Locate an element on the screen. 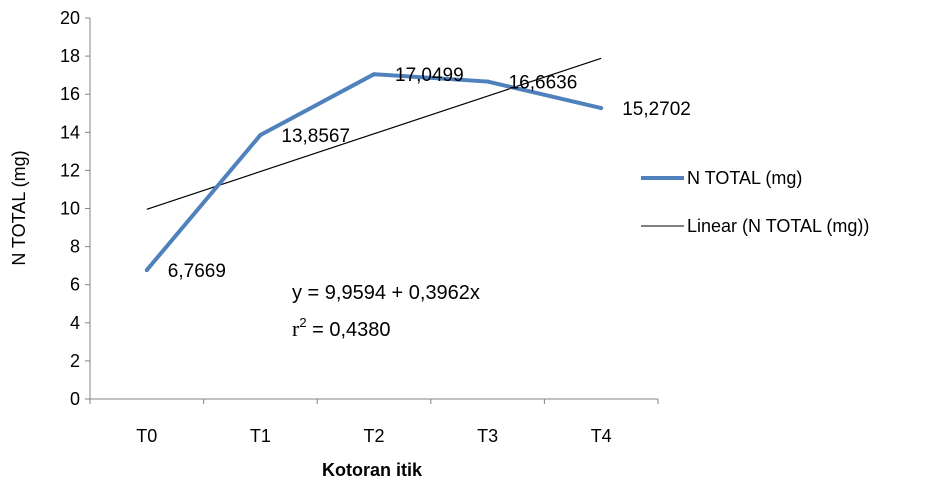 This screenshot has height=484, width=938. regression-annotation: y = 9,9594 + 0,3962x r2 = 0,4380 is located at coordinates (386, 311).